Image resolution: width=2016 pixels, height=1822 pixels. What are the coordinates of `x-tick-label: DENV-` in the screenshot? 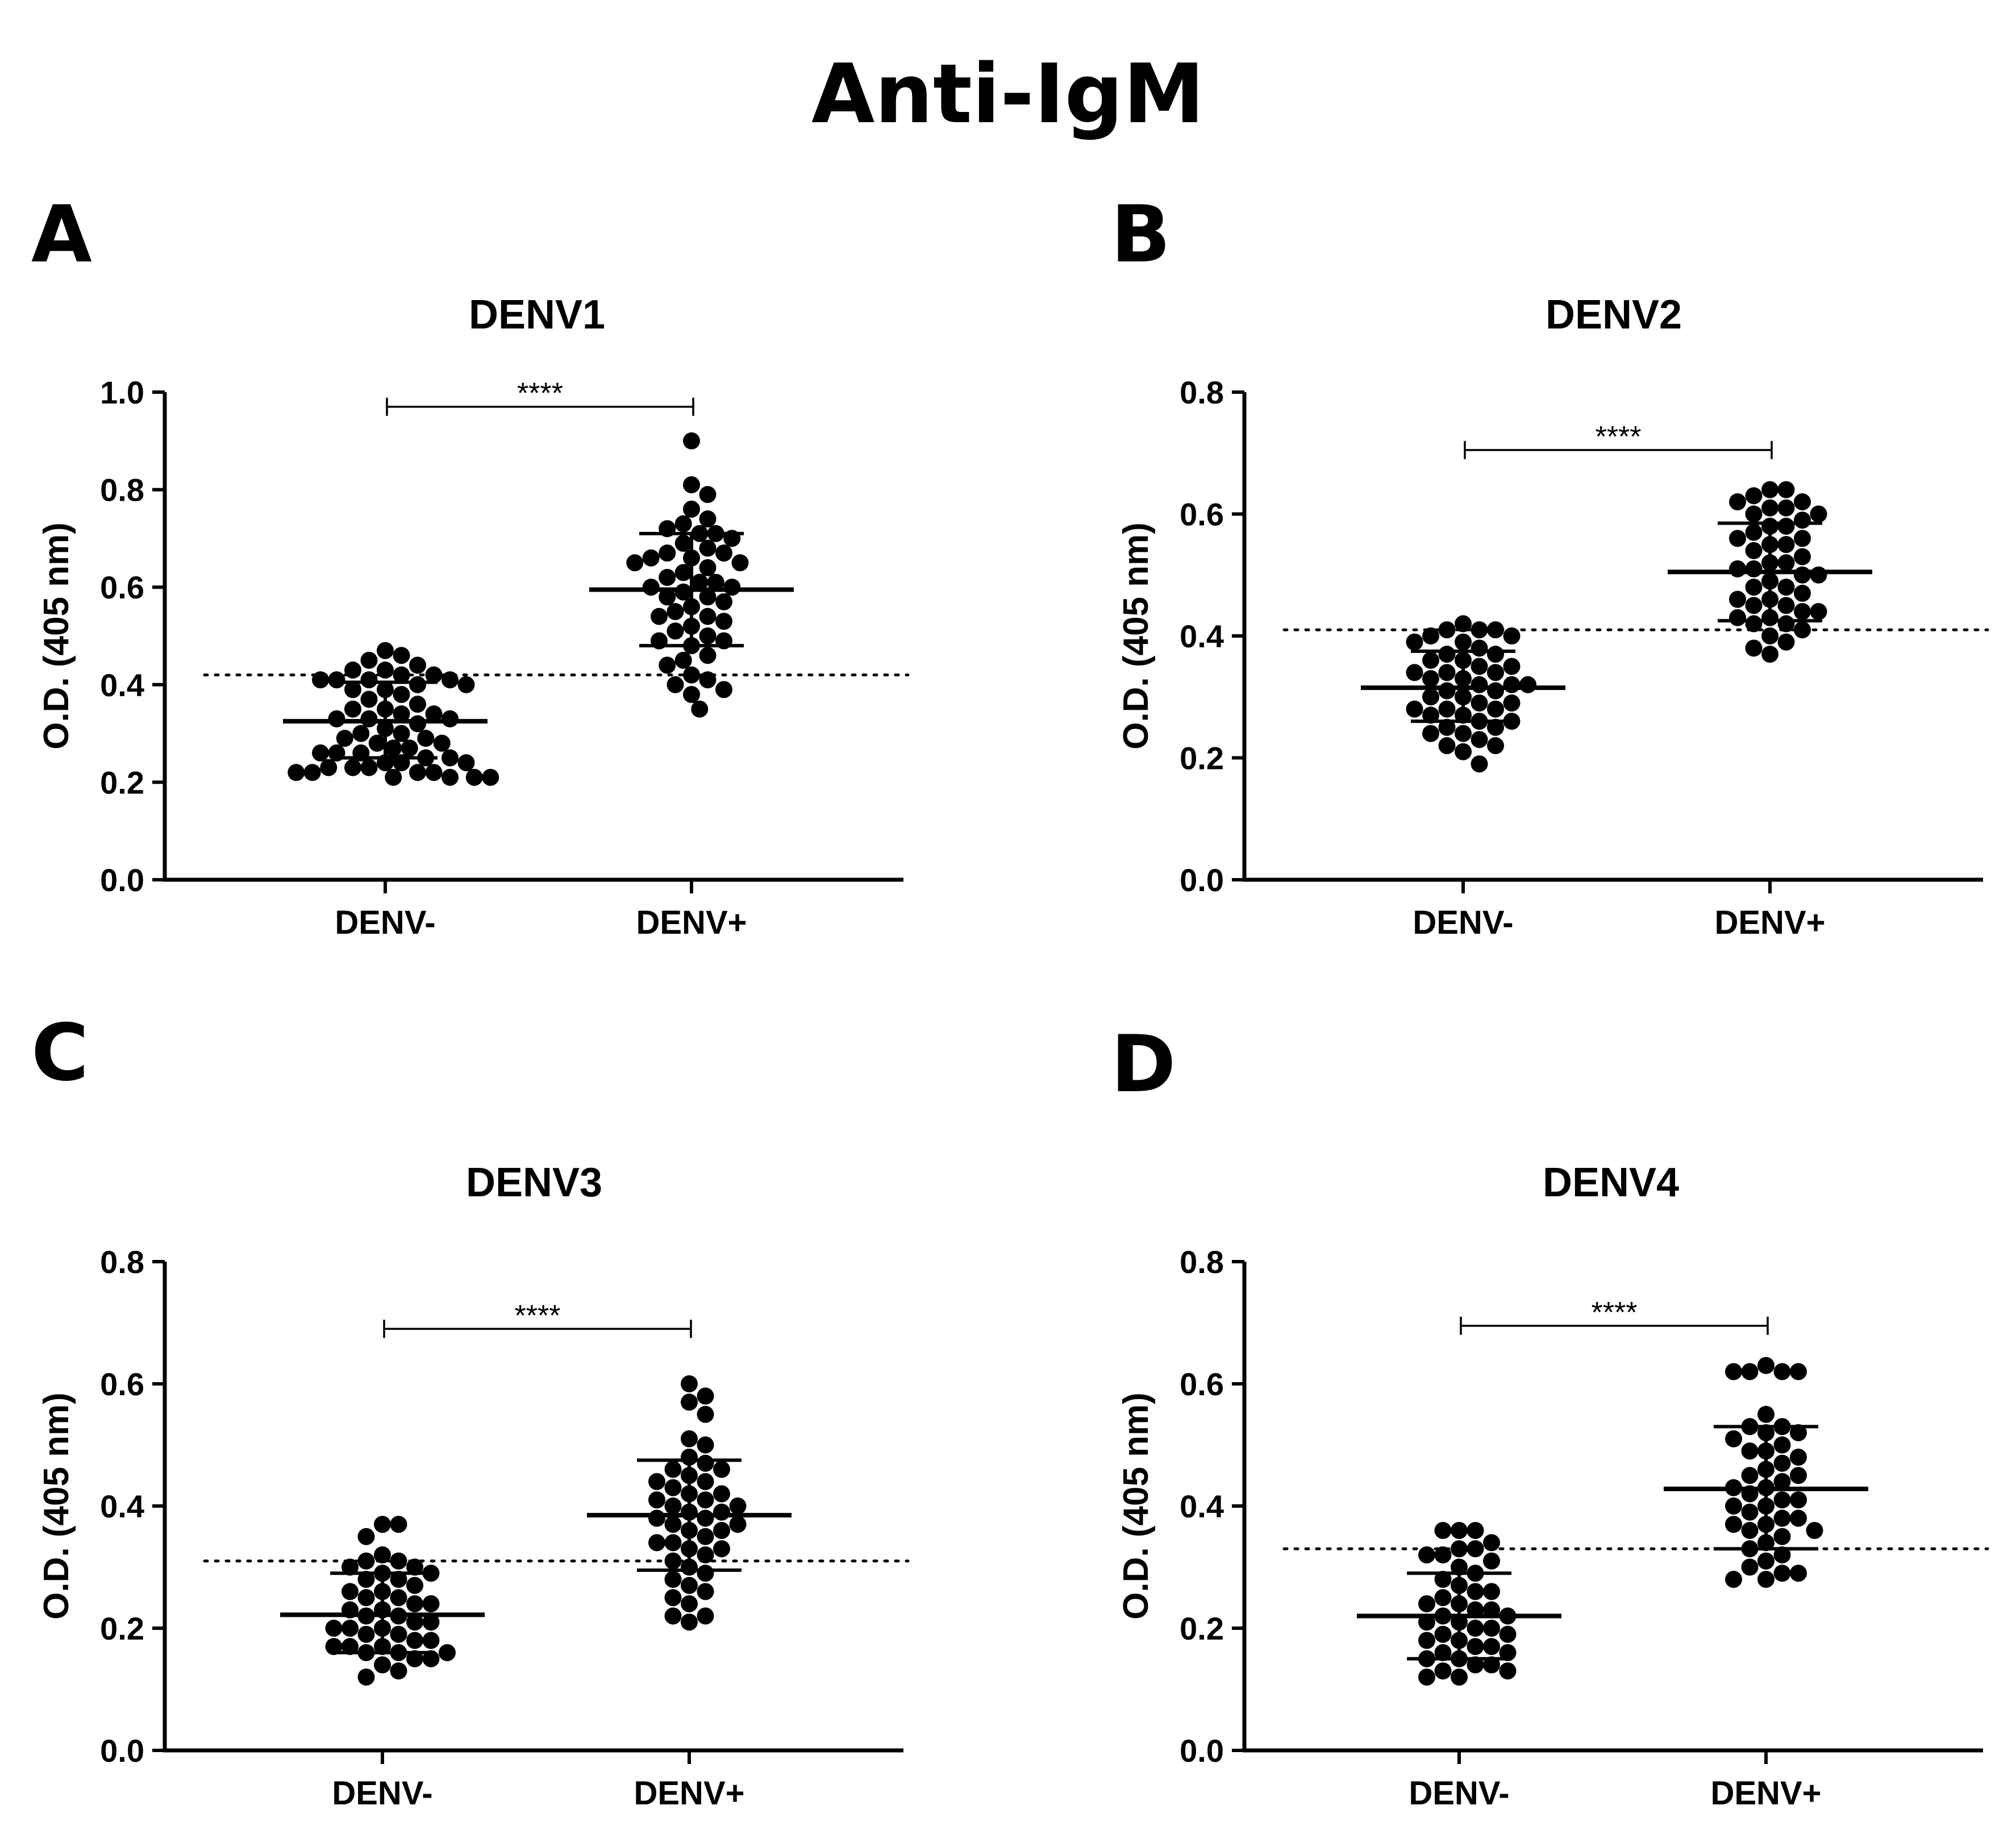 It's located at (1463, 922).